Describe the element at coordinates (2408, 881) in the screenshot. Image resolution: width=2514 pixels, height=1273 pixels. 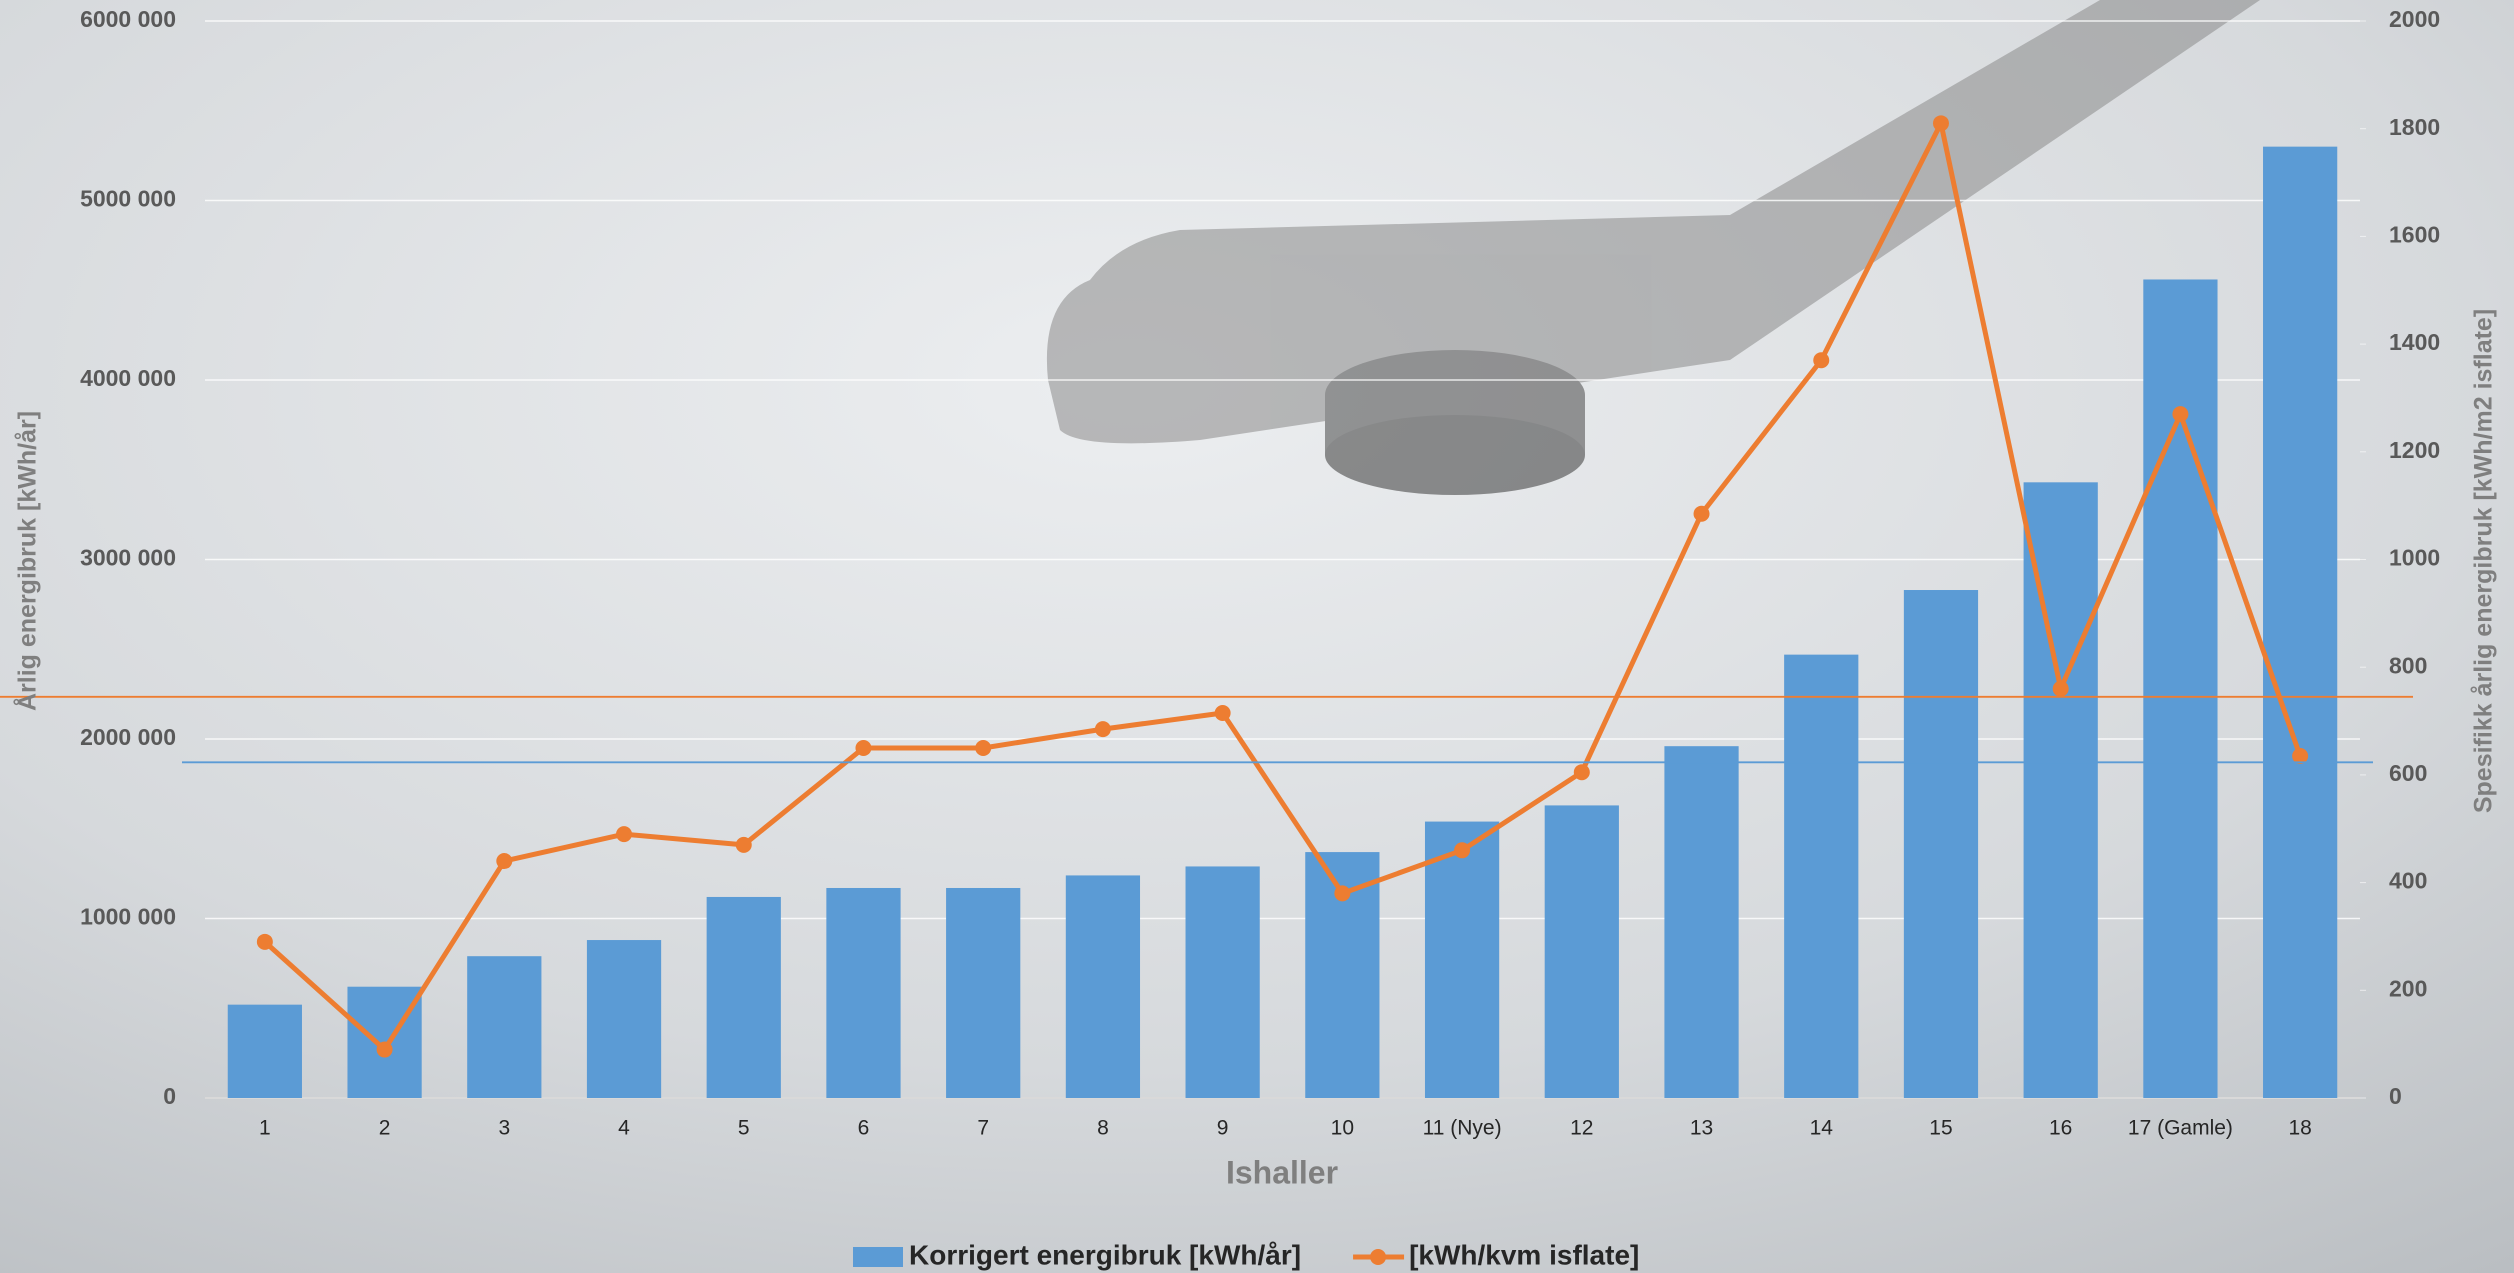
I see `y2-tick-label: 400` at that location.